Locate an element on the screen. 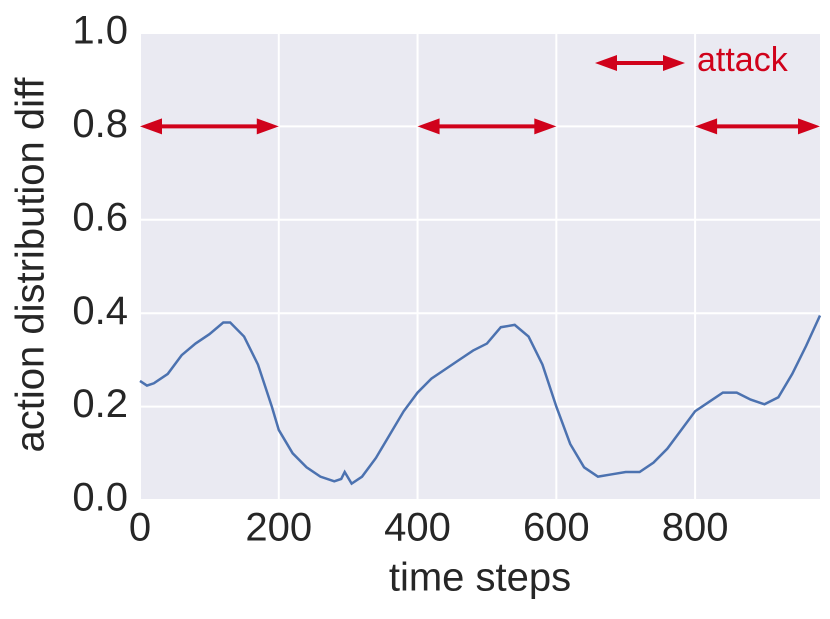  x-tick-label: 800 is located at coordinates (695, 528).